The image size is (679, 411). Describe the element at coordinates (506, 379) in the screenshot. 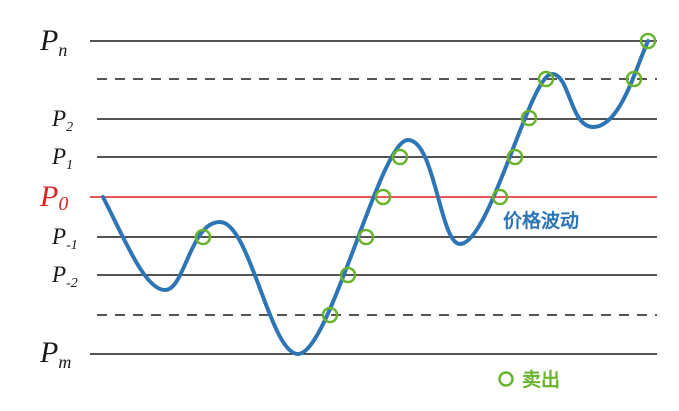

I see `legend-marker` at that location.